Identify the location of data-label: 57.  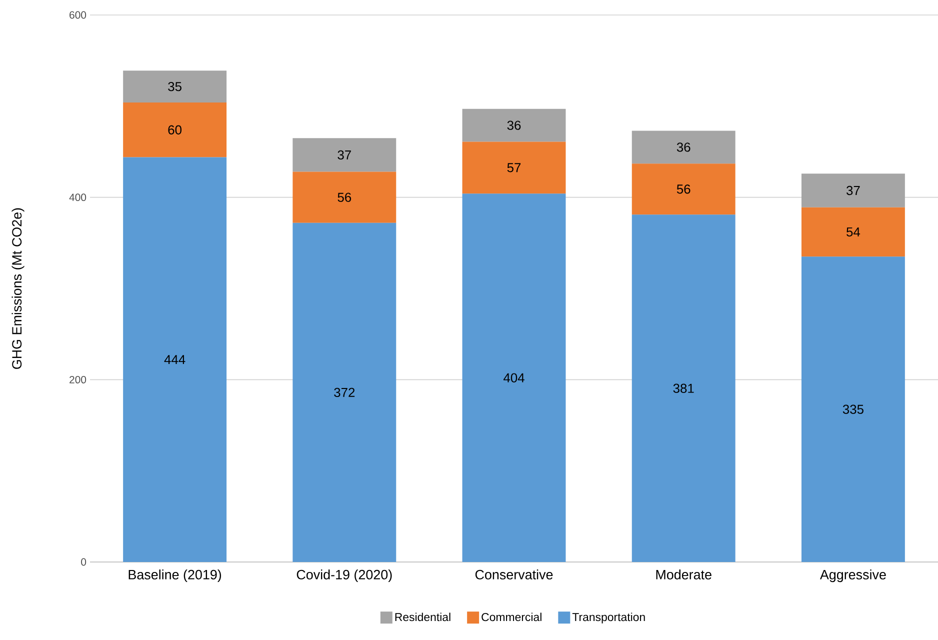
(514, 167).